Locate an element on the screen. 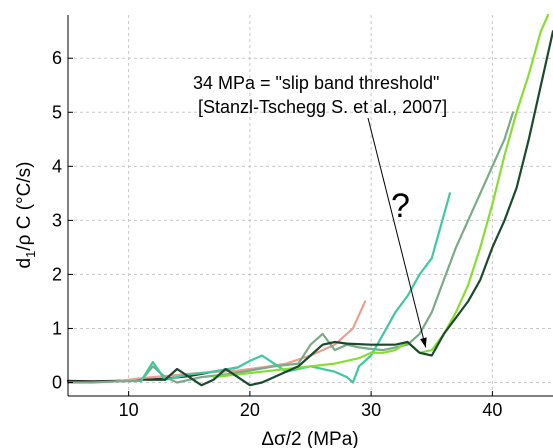 Image resolution: width=553 pixels, height=448 pixels. y-tick-label: 0 is located at coordinates (57, 382).